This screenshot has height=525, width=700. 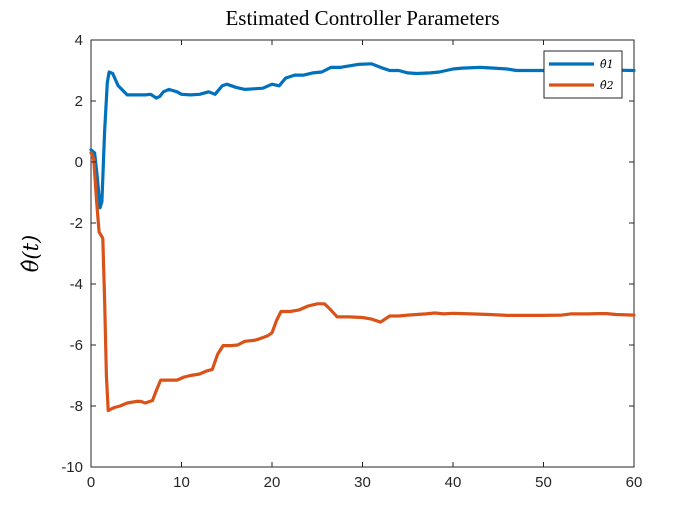 What do you see at coordinates (76, 284) in the screenshot?
I see `y-tick-label: -4` at bounding box center [76, 284].